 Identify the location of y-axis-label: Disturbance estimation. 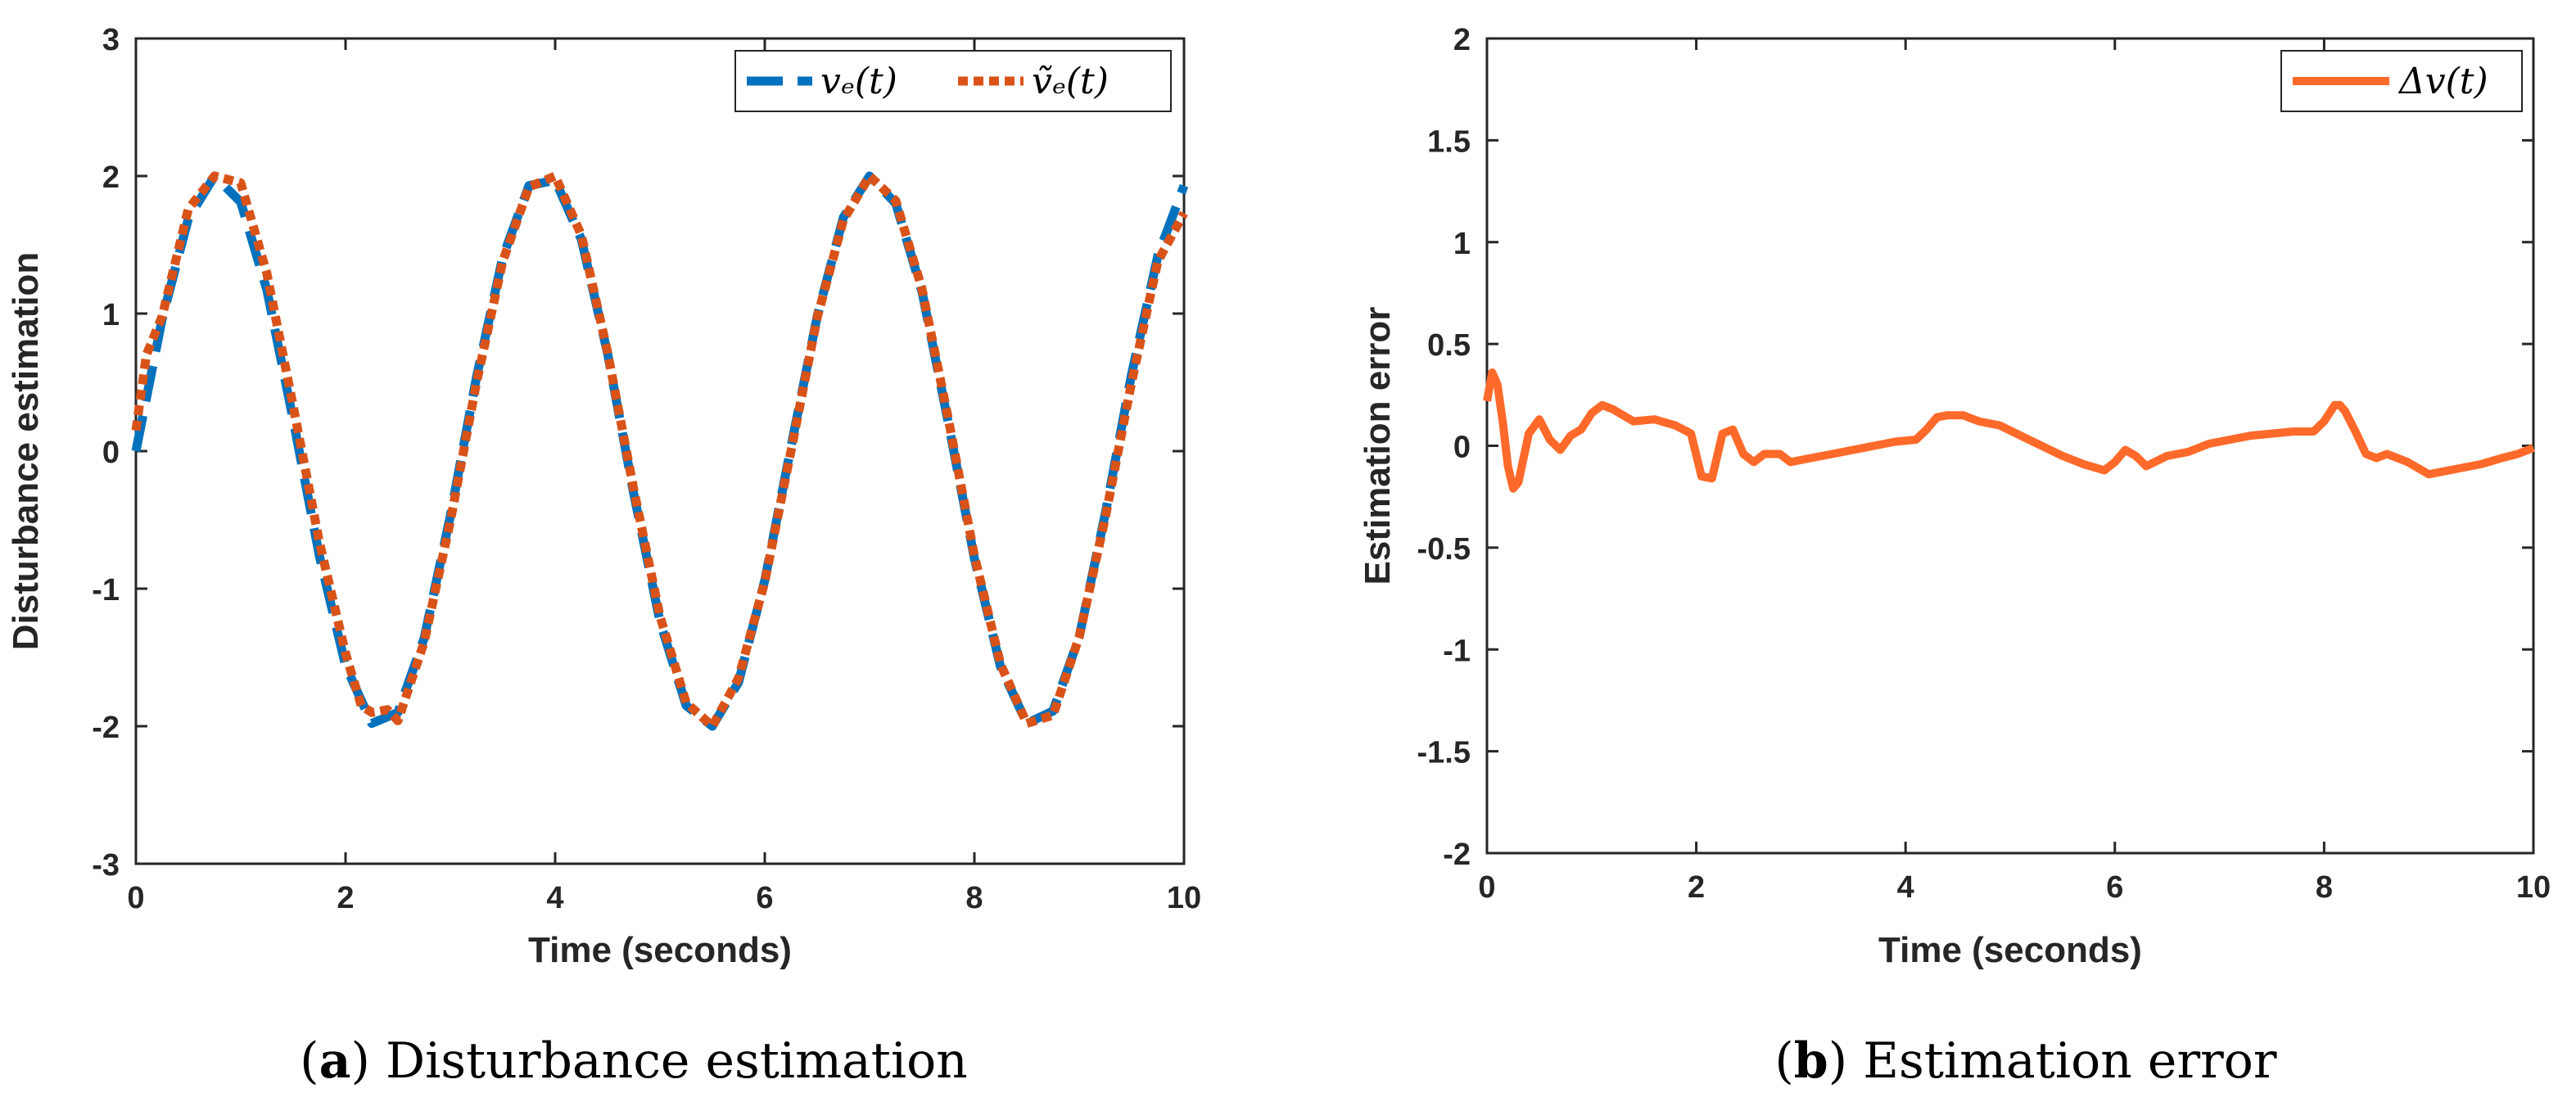
(26, 452).